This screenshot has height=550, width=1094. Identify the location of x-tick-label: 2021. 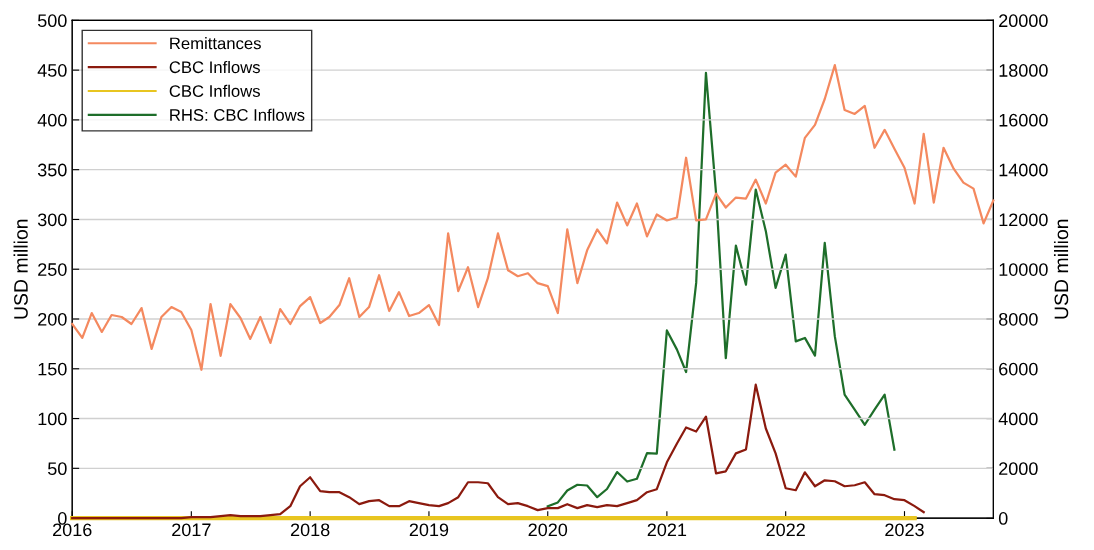
(667, 530).